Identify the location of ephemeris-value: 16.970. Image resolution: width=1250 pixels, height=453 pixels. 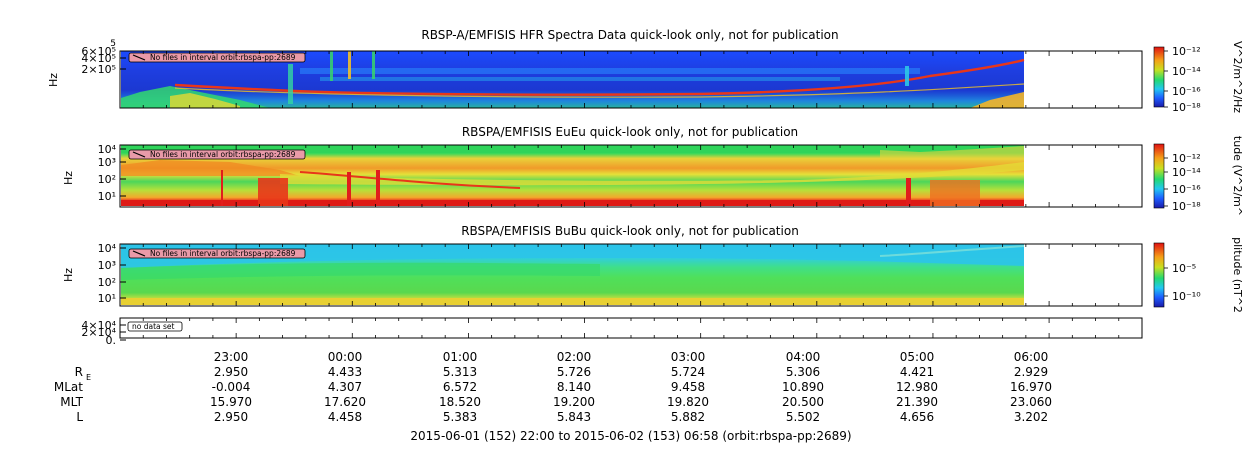
(1031, 387).